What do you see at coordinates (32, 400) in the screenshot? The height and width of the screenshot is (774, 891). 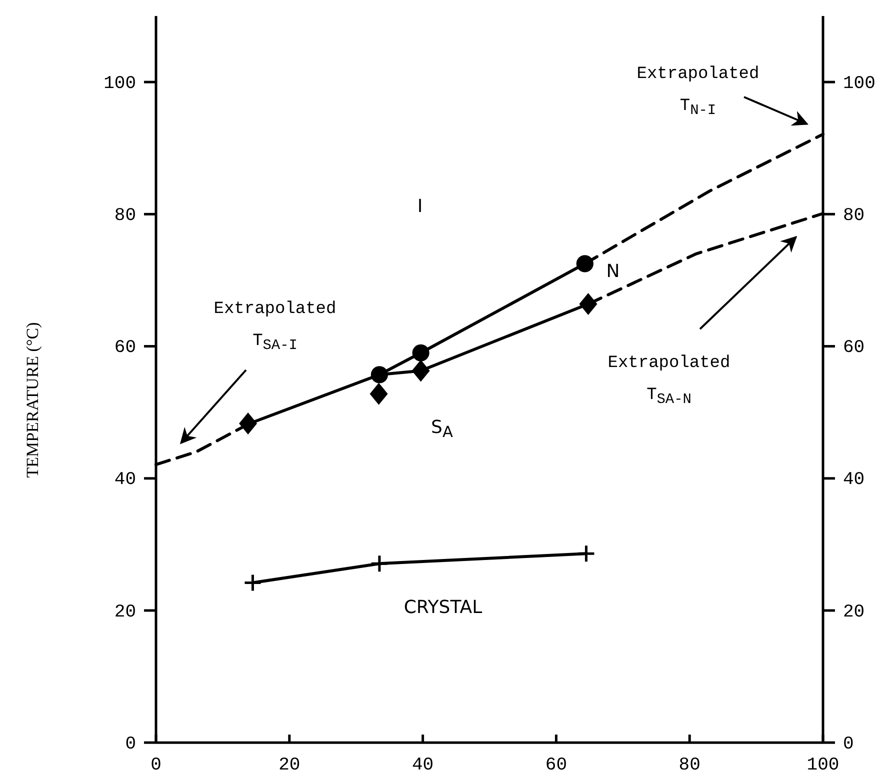 I see `y-axis-title: TEMPERATURE (°C)` at bounding box center [32, 400].